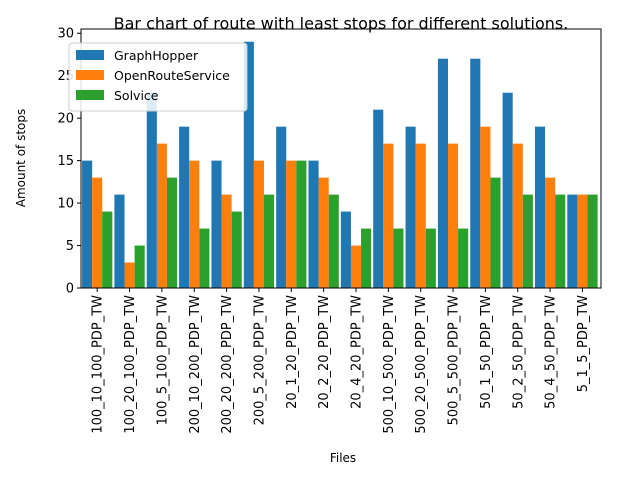 The width and height of the screenshot is (640, 480). What do you see at coordinates (136, 95) in the screenshot?
I see `legend-label-solvice: Solvice` at bounding box center [136, 95].